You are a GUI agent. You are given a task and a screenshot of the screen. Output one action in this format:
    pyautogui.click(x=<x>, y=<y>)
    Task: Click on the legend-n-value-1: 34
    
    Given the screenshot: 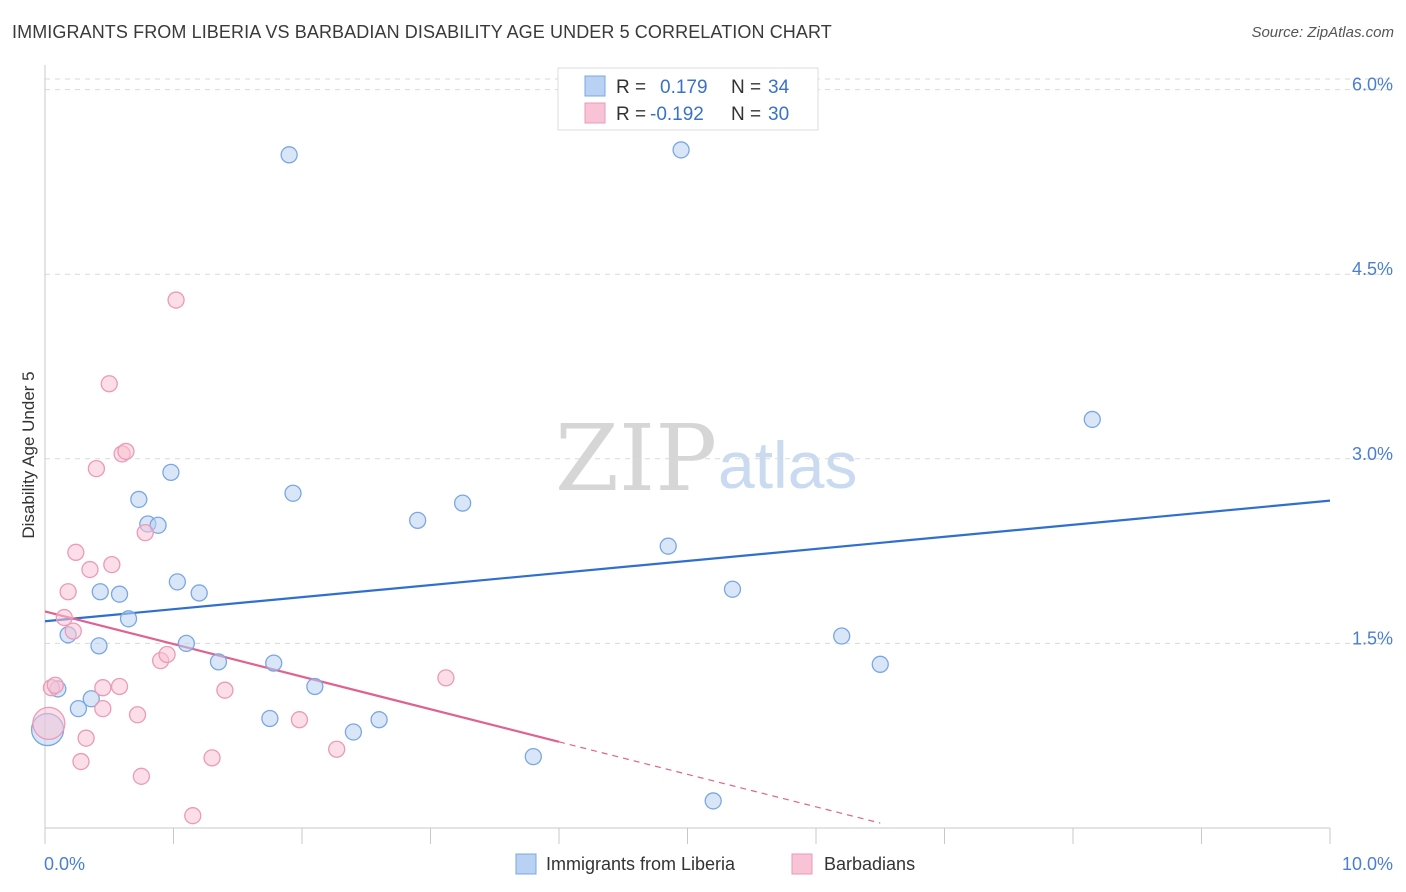 What is the action you would take?
    pyautogui.click(x=779, y=87)
    